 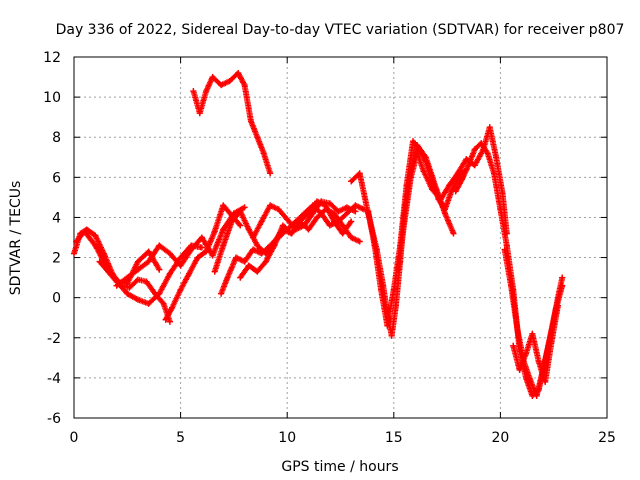 I want to click on y-tick-label: 2, so click(x=56, y=259).